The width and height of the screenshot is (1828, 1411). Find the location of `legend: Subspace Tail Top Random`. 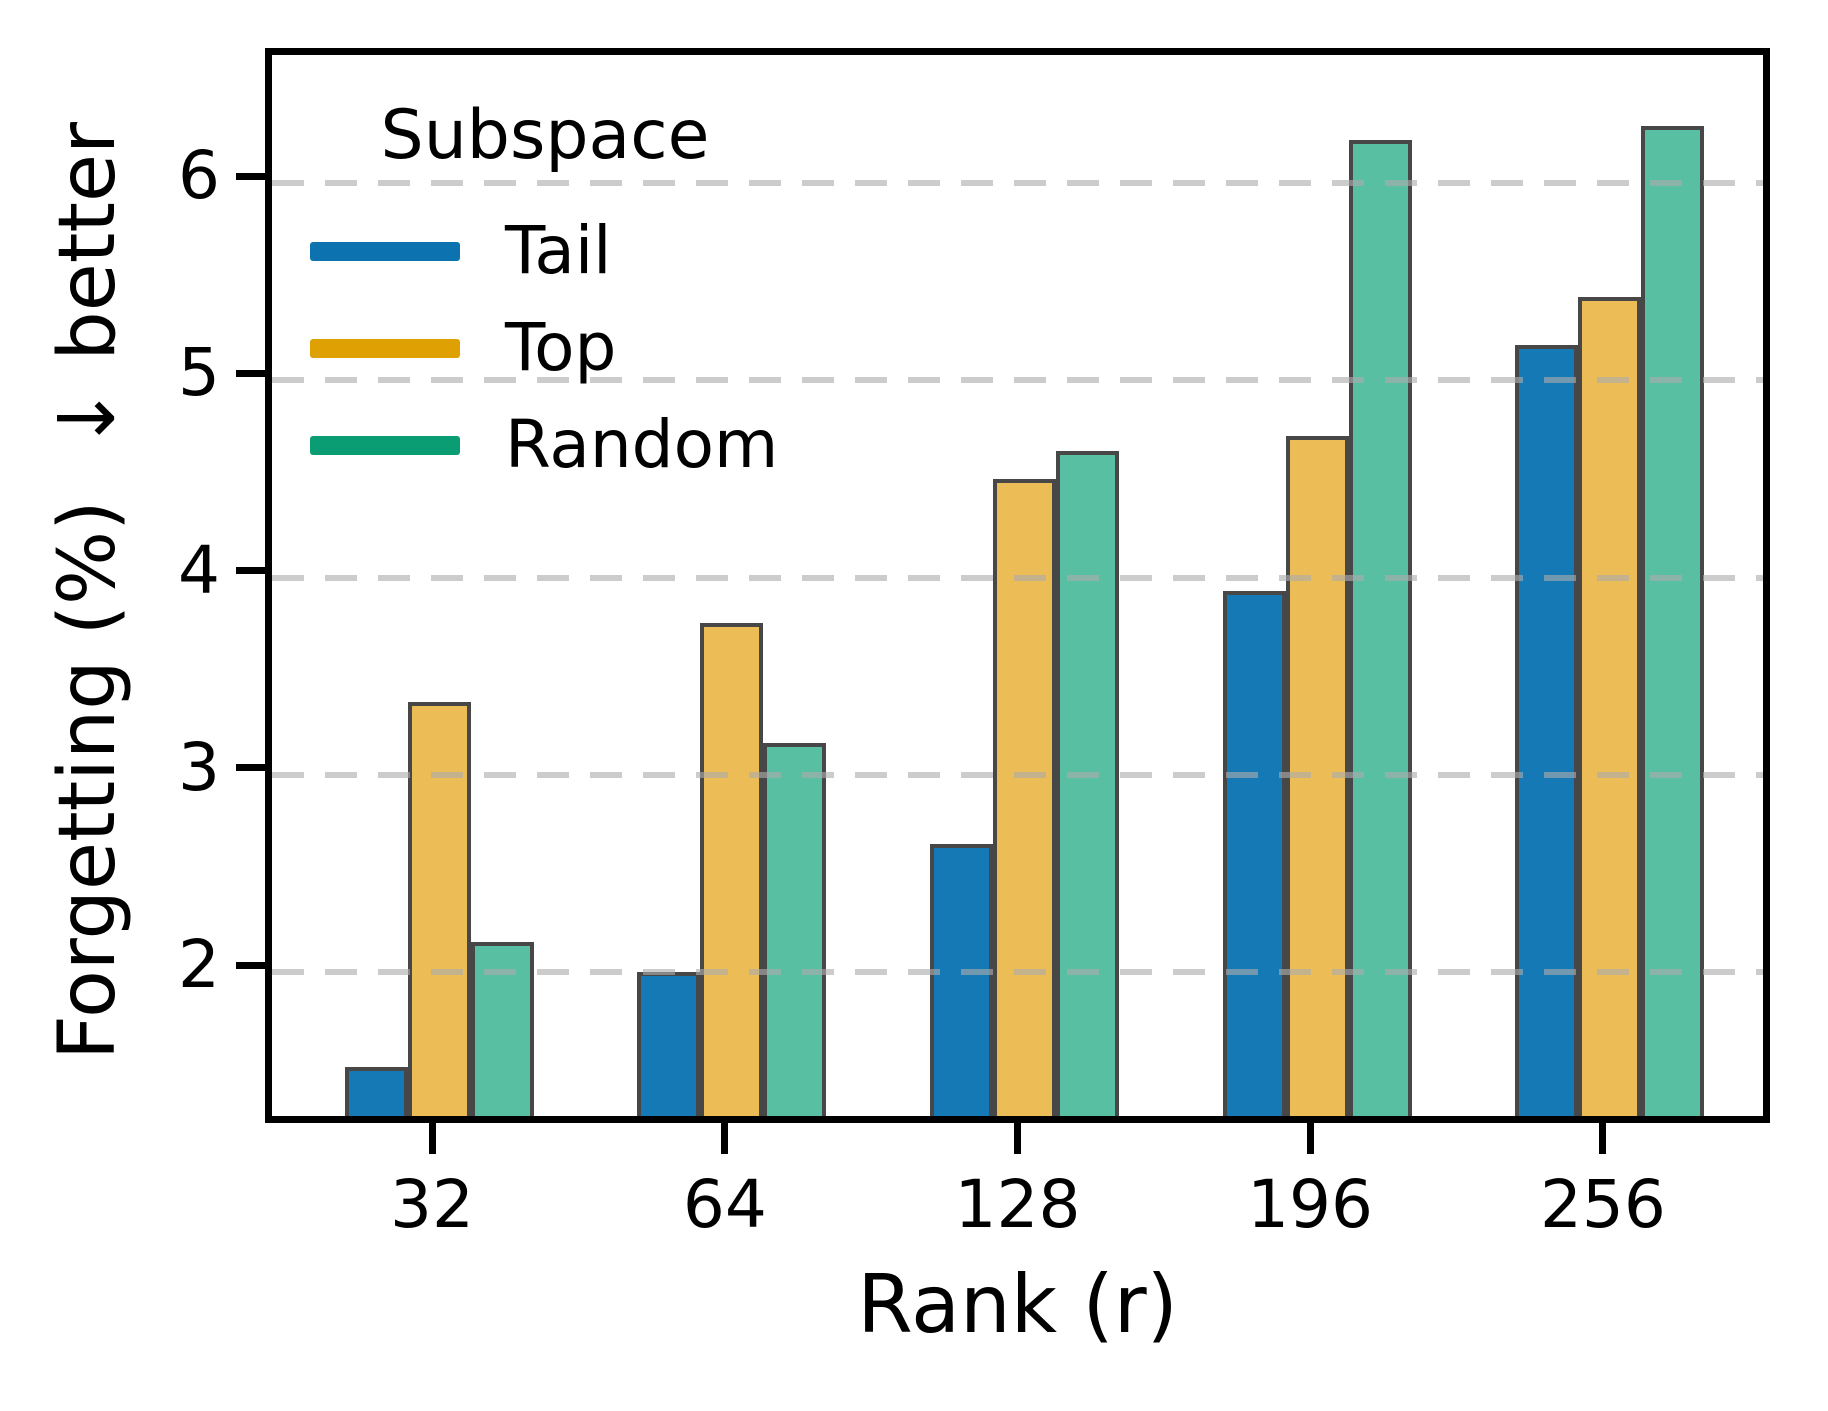

legend: Subspace Tail Top Random is located at coordinates (545, 284).